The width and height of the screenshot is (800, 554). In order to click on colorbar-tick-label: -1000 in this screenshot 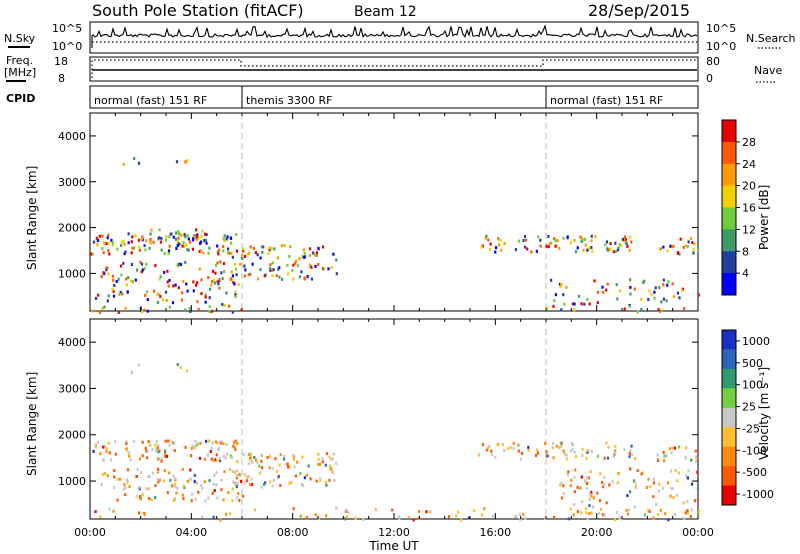, I will do `click(758, 494)`.